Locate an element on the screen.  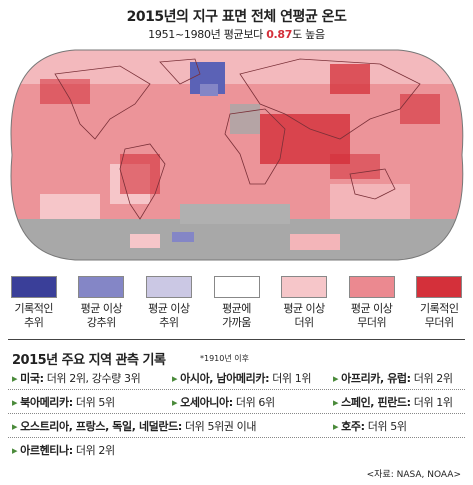
title: 2015년의 지구 표면 전체 연평균 온도 is located at coordinates (236, 17).